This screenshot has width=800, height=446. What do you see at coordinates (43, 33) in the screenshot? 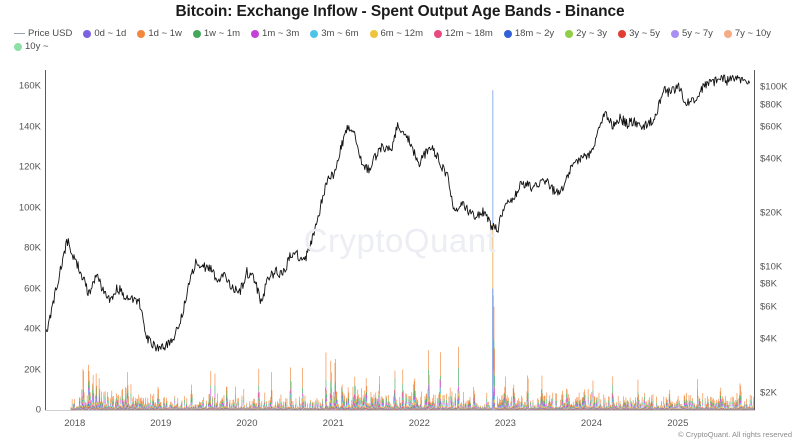
I see `legend-item: Price USD` at bounding box center [43, 33].